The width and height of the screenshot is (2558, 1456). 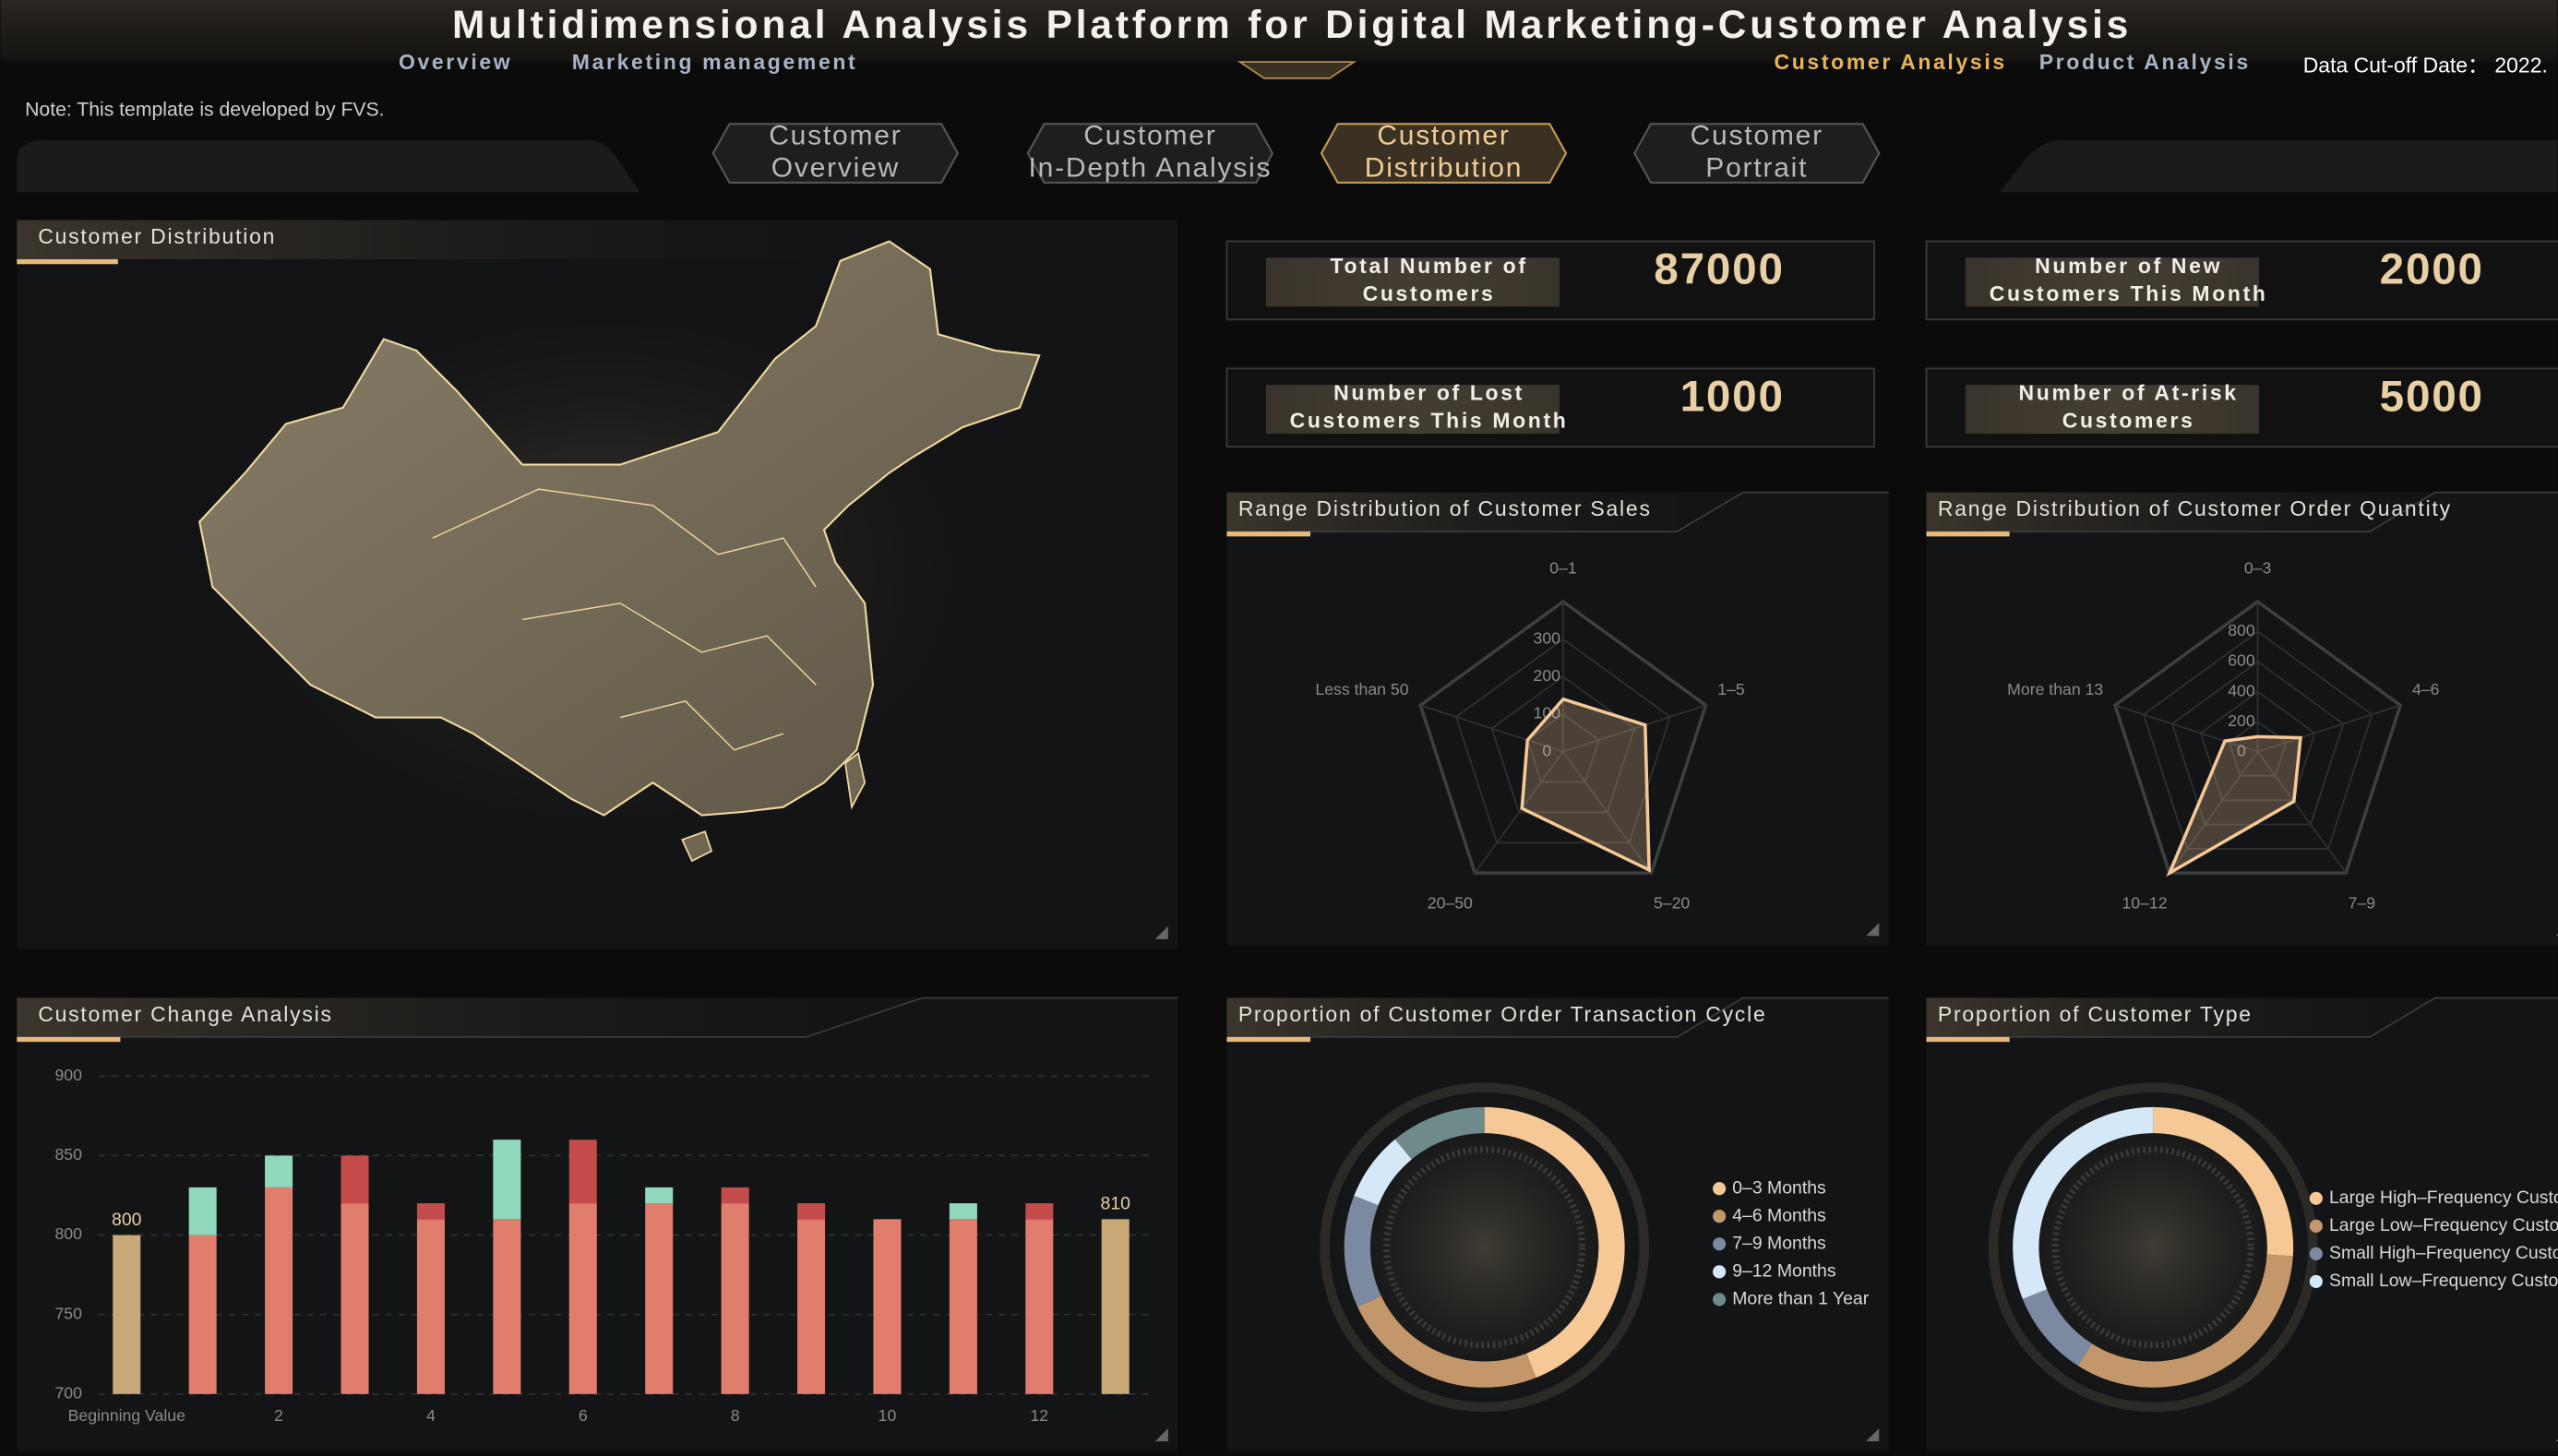 I want to click on legend-marker, so click(x=1720, y=1272).